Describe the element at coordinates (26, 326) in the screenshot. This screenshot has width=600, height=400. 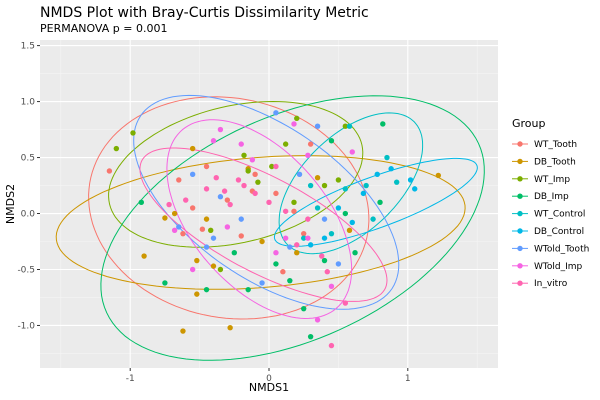
I see `y-tick-label: -1.0` at that location.